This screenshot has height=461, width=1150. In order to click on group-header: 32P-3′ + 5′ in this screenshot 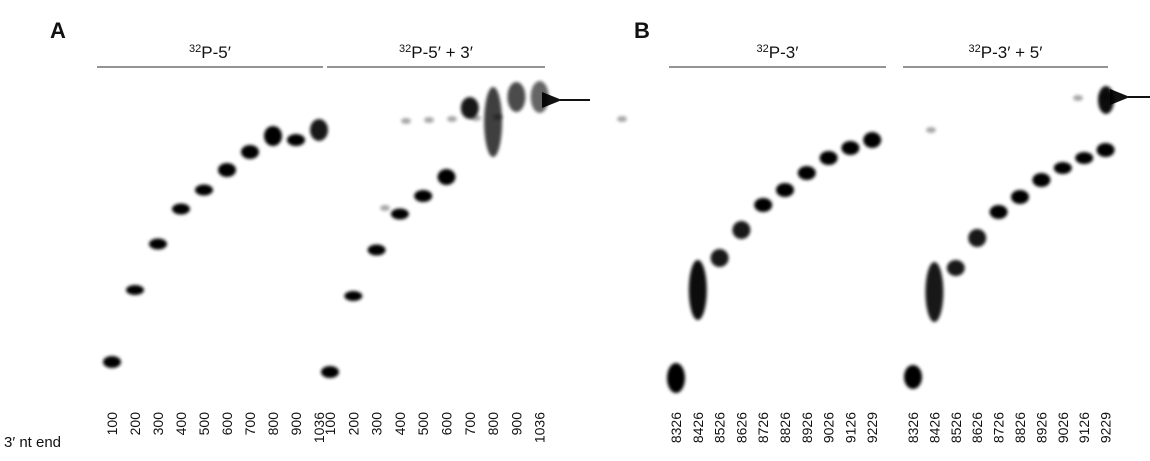, I will do `click(1006, 52)`.